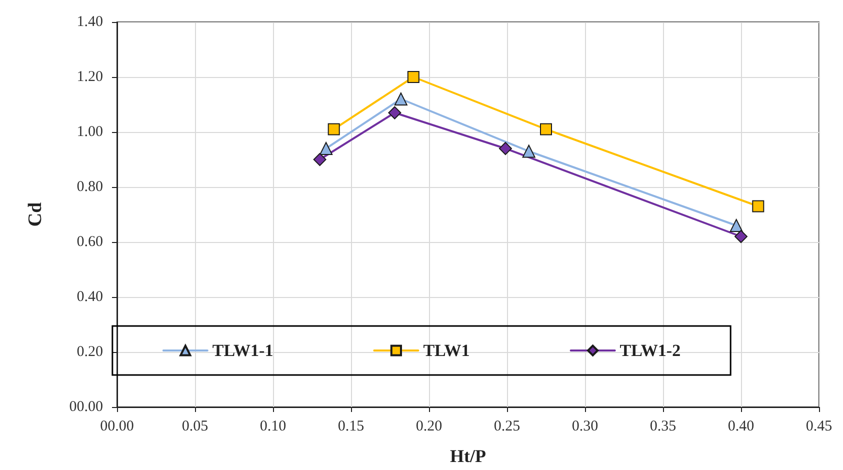  Describe the element at coordinates (117, 426) in the screenshot. I see `x-tick-label: 00.00` at that location.